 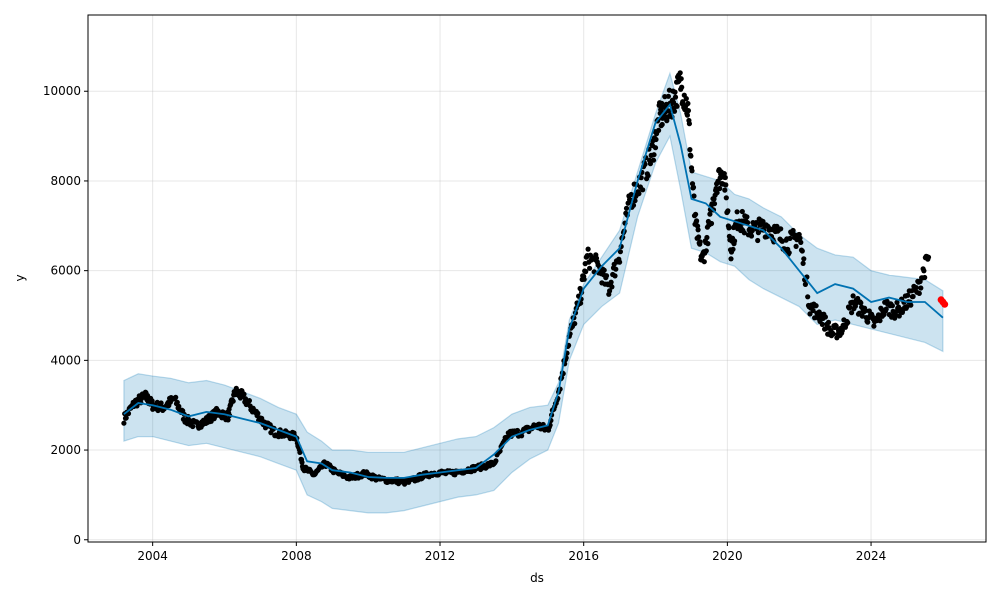 I want to click on highlight-point, so click(x=941, y=300).